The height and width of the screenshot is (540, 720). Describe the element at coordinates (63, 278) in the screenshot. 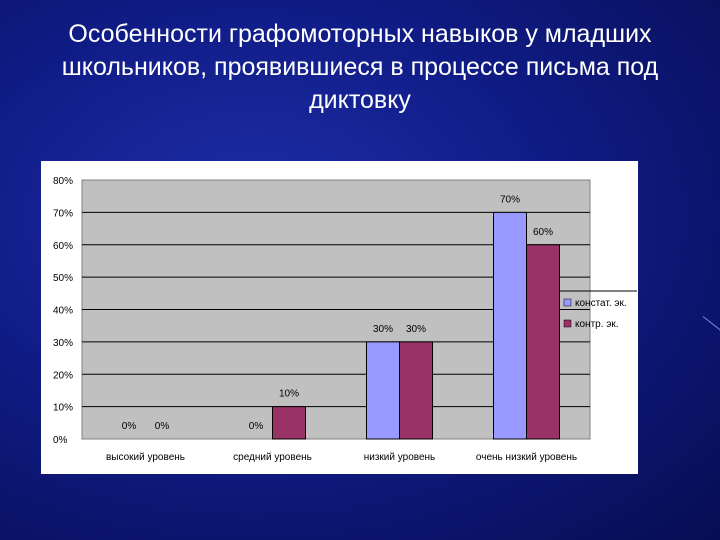

I see `y-tick-label: 50%` at that location.